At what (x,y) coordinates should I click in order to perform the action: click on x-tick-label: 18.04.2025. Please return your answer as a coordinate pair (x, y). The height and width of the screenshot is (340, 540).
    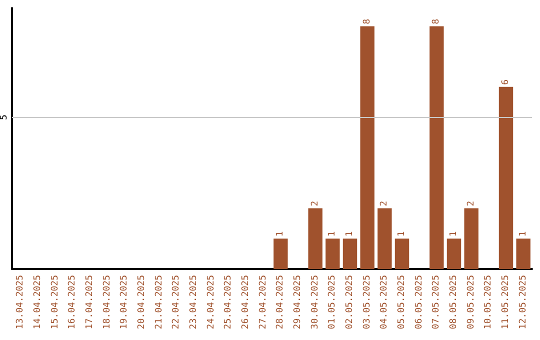
    Looking at the image, I should click on (107, 302).